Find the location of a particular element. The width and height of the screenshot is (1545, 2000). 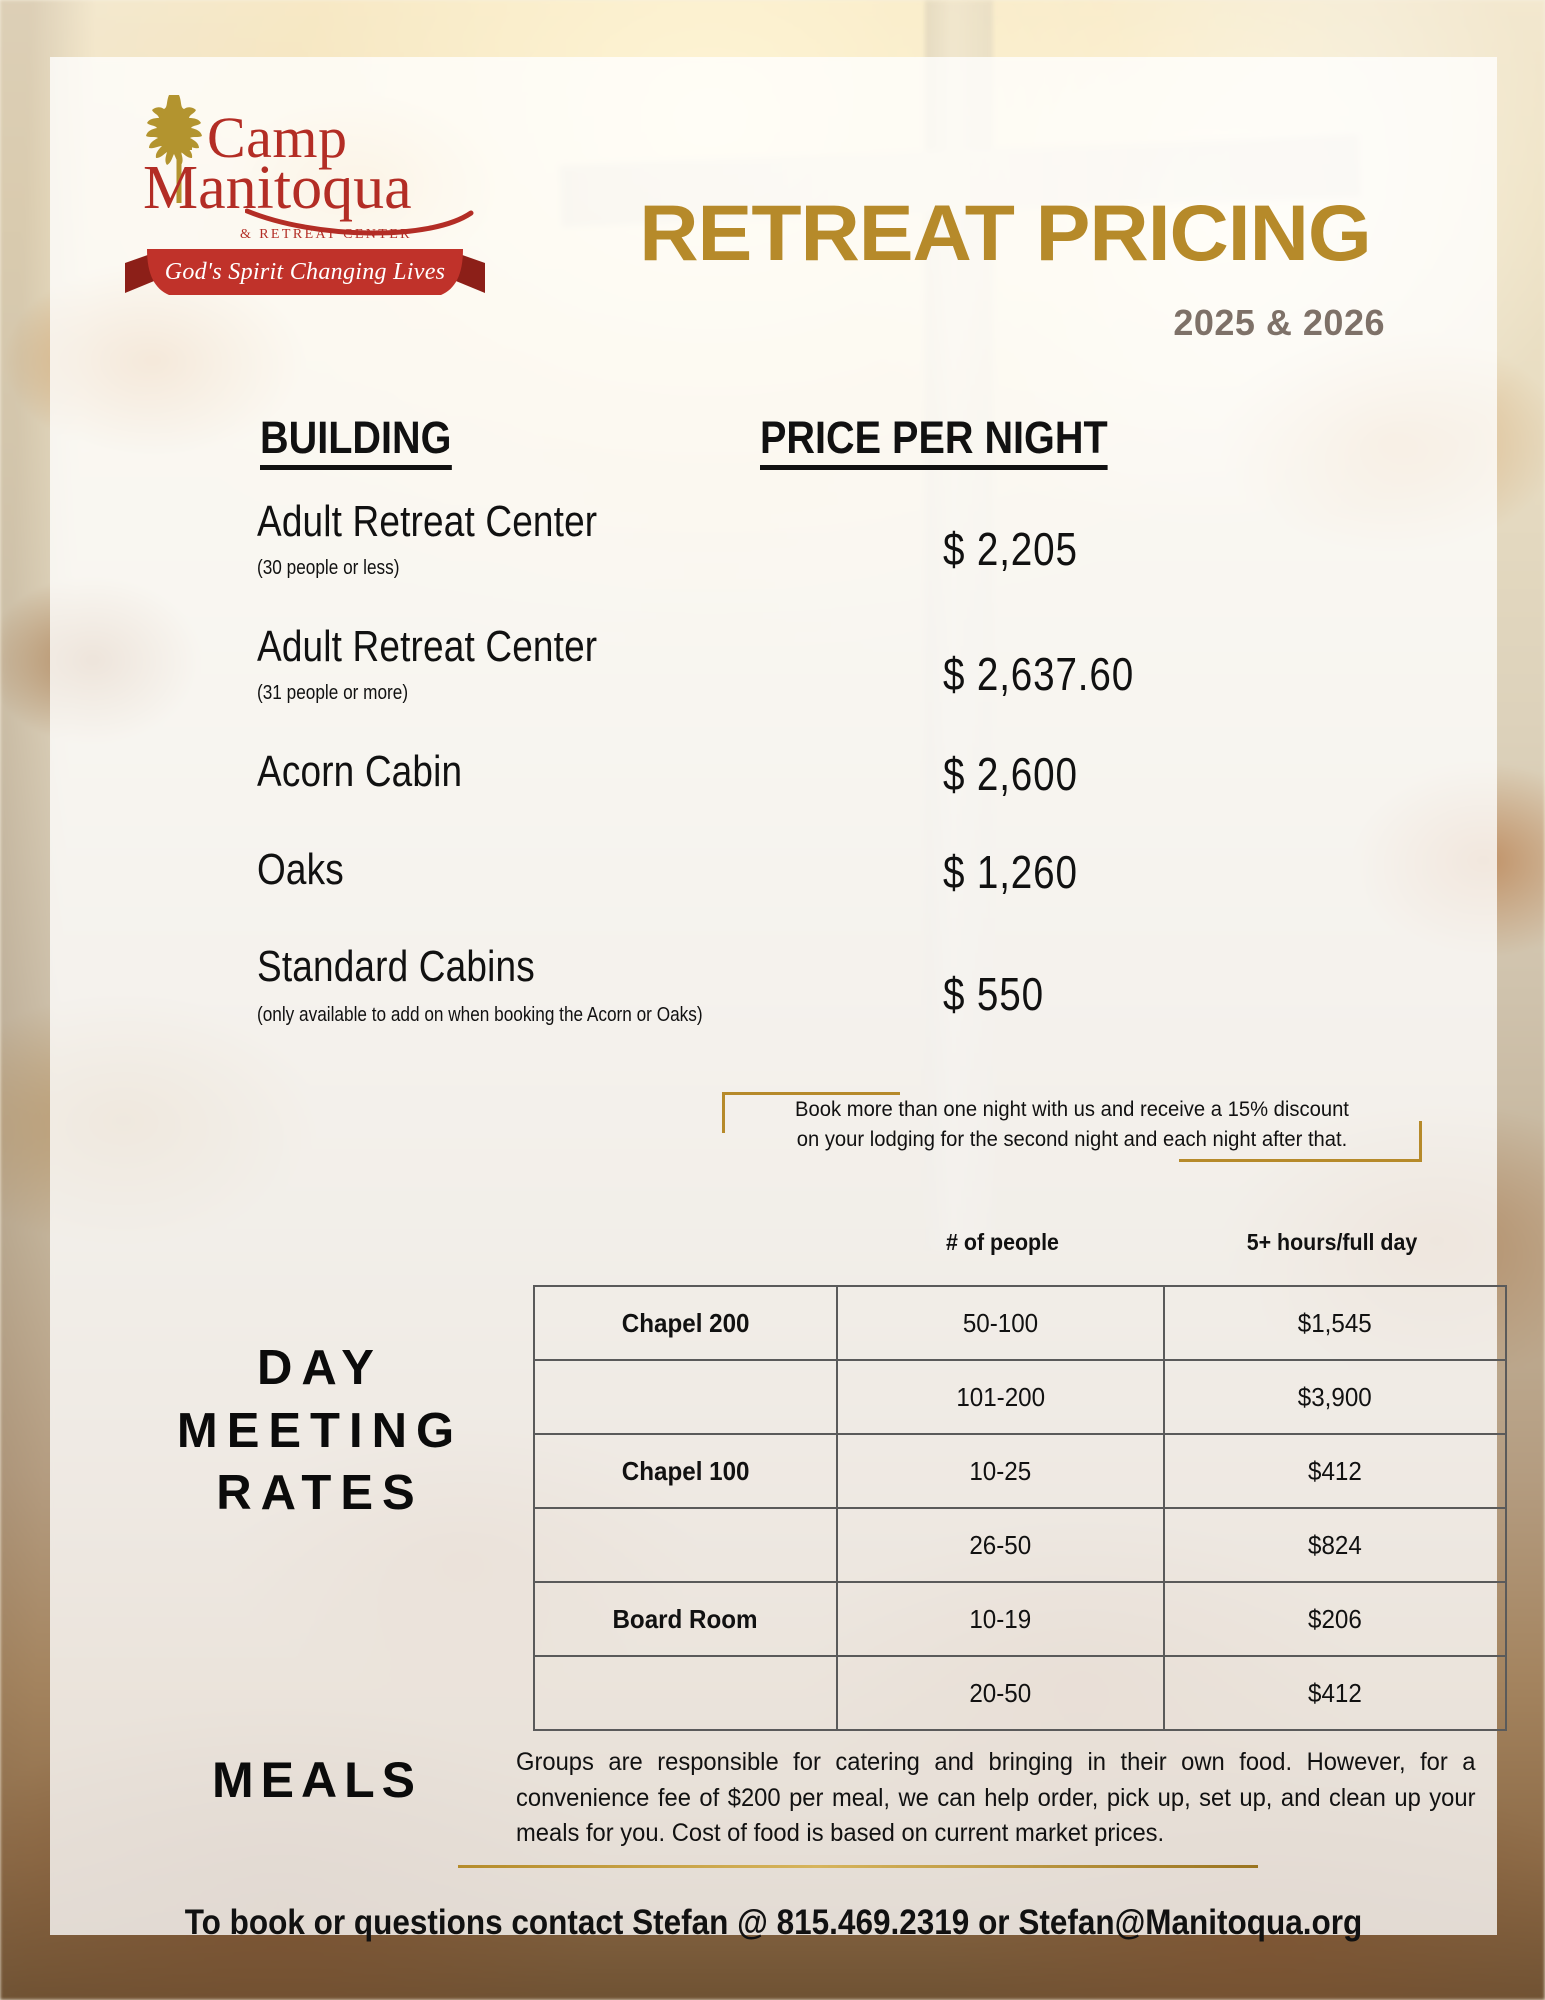

col-header-price-per-night: PRICE PER NIGHT is located at coordinates (934, 441).